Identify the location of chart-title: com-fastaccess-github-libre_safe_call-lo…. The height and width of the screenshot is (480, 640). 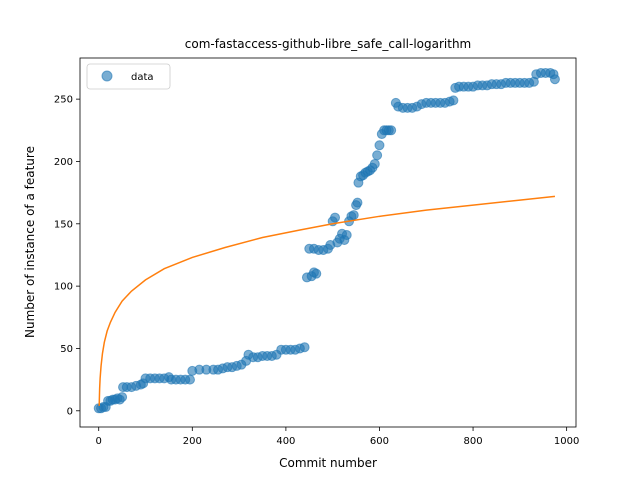
(328, 44).